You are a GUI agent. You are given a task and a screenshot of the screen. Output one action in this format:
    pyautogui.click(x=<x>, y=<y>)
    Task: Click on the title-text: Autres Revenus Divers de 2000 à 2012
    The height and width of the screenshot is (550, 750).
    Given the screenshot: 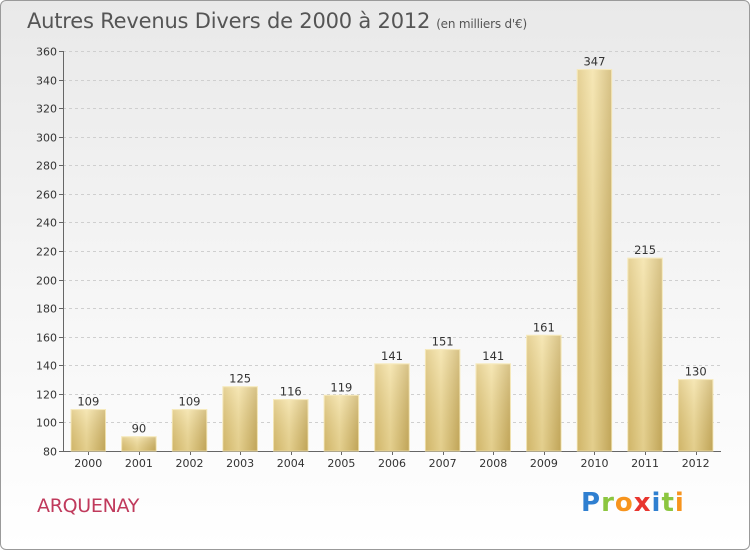 What is the action you would take?
    pyautogui.click(x=229, y=21)
    